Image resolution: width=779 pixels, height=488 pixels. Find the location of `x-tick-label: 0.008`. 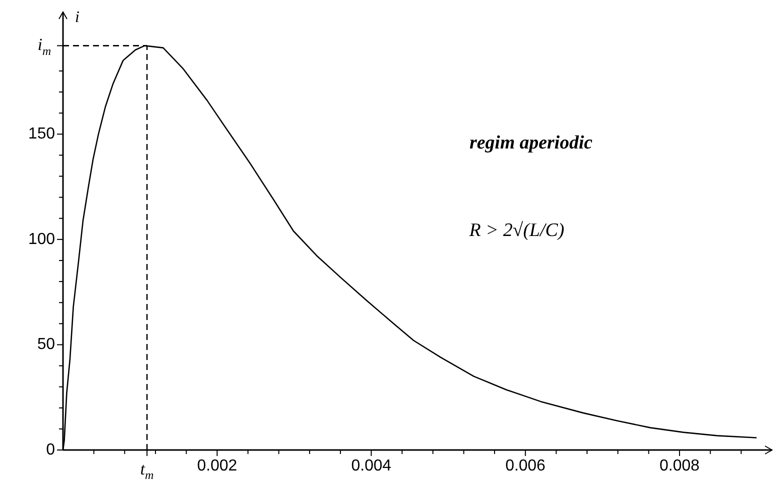

x-tick-label: 0.008 is located at coordinates (680, 465).